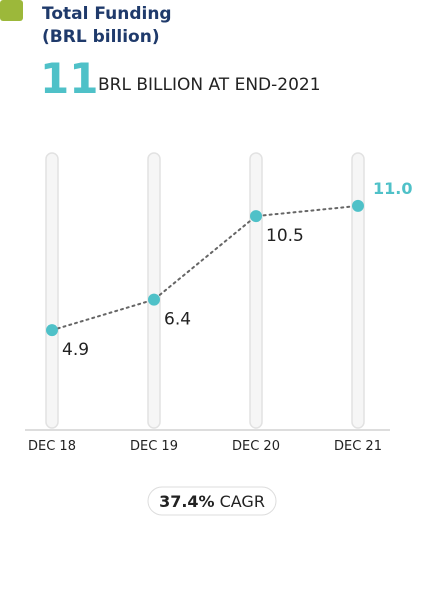 The image size is (434, 612). I want to click on chart-title: Total Funding, so click(107, 14).